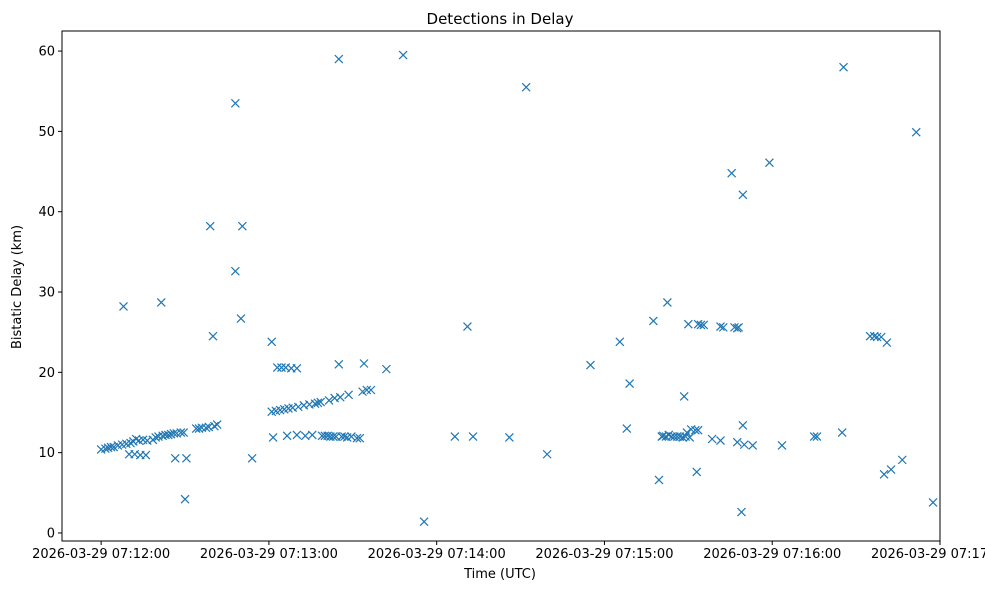 This screenshot has height=590, width=985. I want to click on x-tick-label: 2026-03-29 07:14:00, so click(437, 554).